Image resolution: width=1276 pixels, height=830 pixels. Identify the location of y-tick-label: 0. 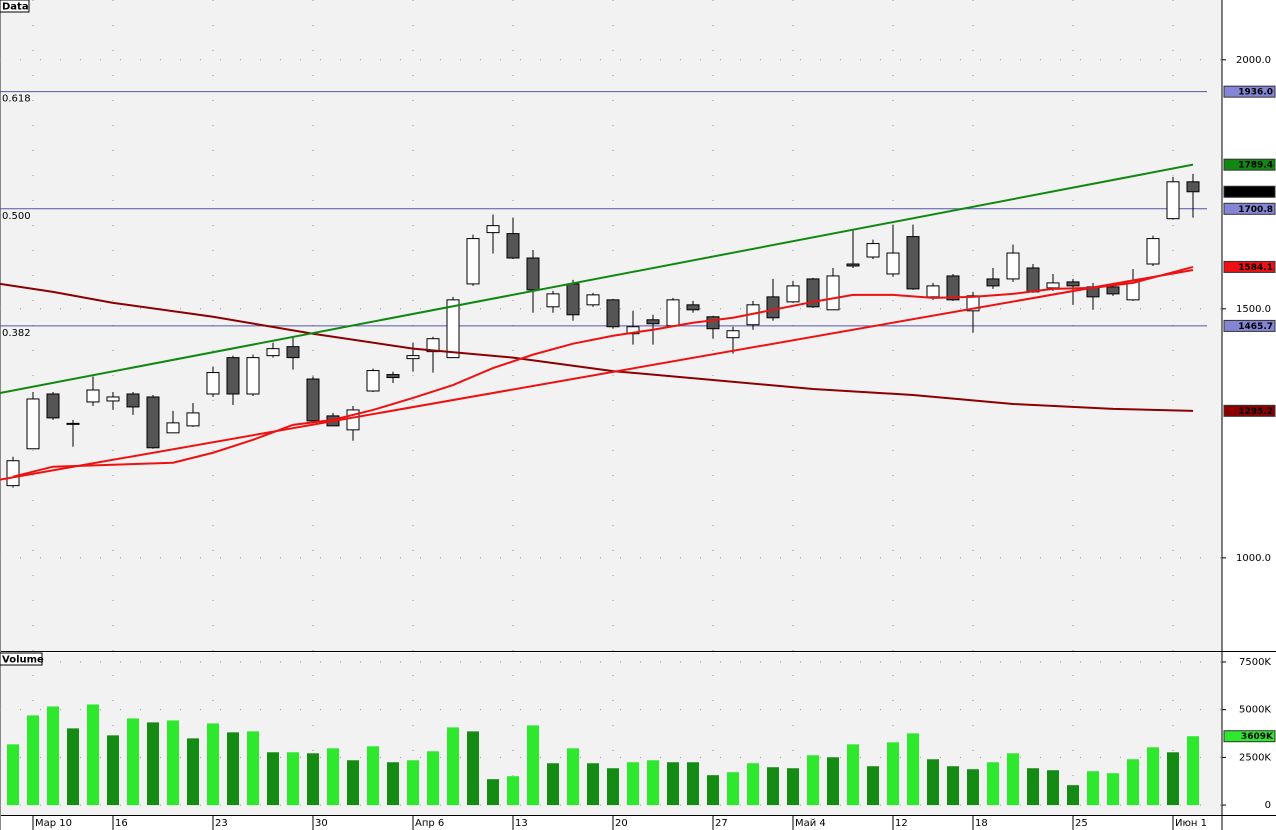
(1268, 805).